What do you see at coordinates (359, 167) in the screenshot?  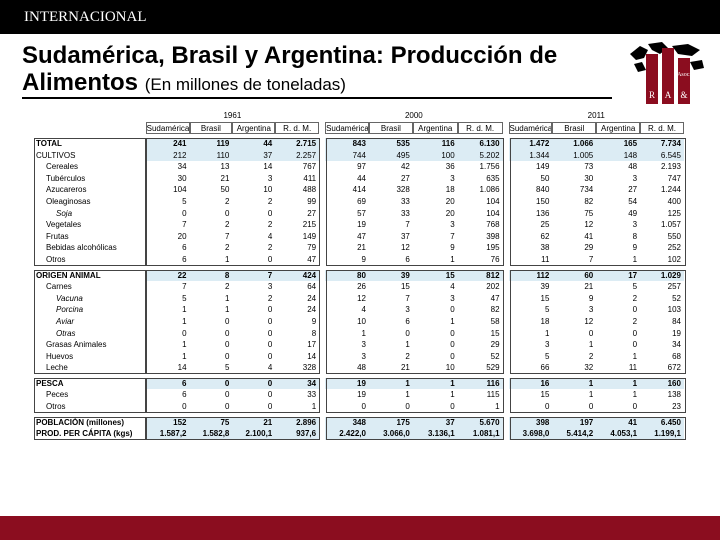 I see `table-row: Cereales 34 13 14 767 97 42 36 1.756 149 73 48 2.193` at bounding box center [359, 167].